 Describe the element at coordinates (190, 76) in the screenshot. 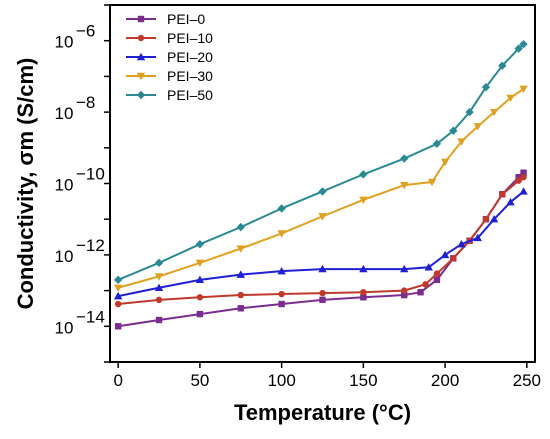

I see `legend-label: PEI–30` at that location.